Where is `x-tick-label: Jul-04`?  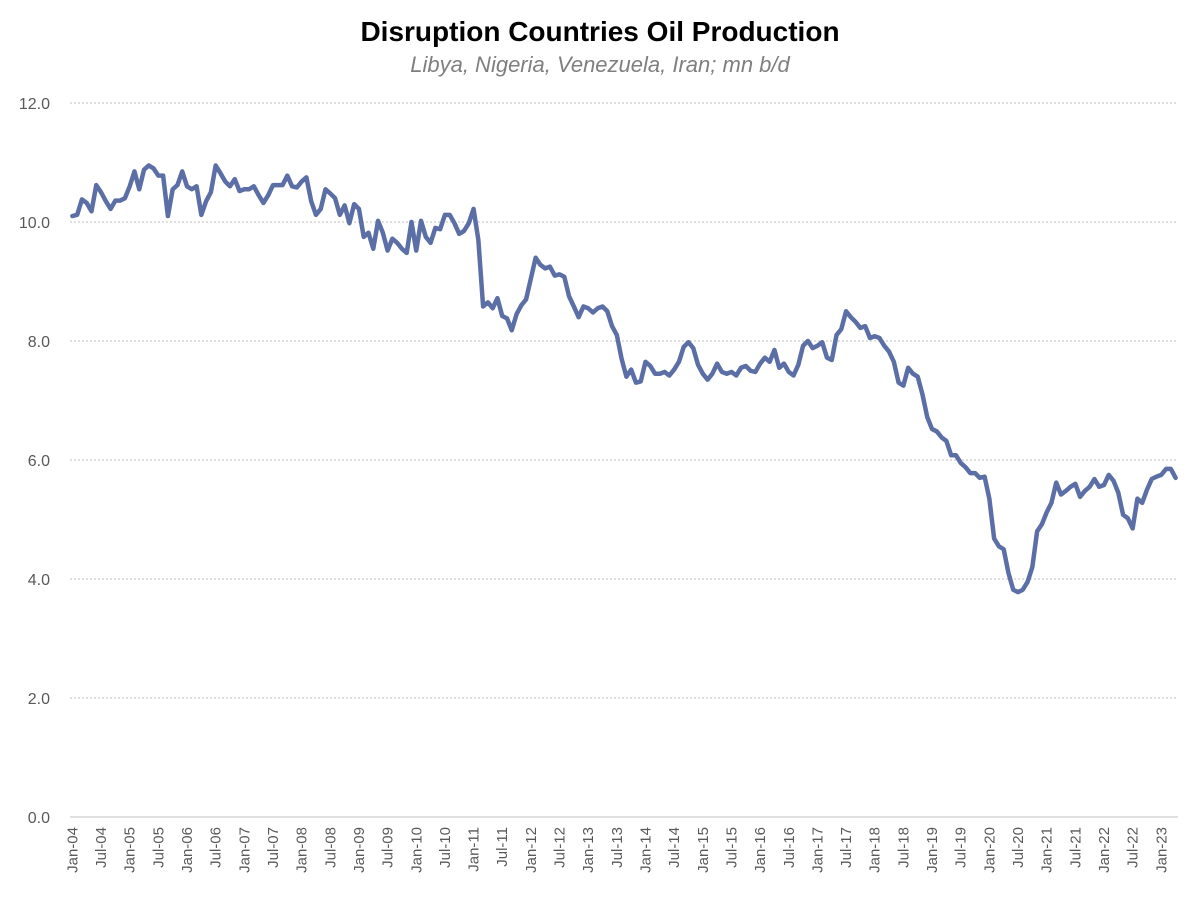 x-tick-label: Jul-04 is located at coordinates (101, 847).